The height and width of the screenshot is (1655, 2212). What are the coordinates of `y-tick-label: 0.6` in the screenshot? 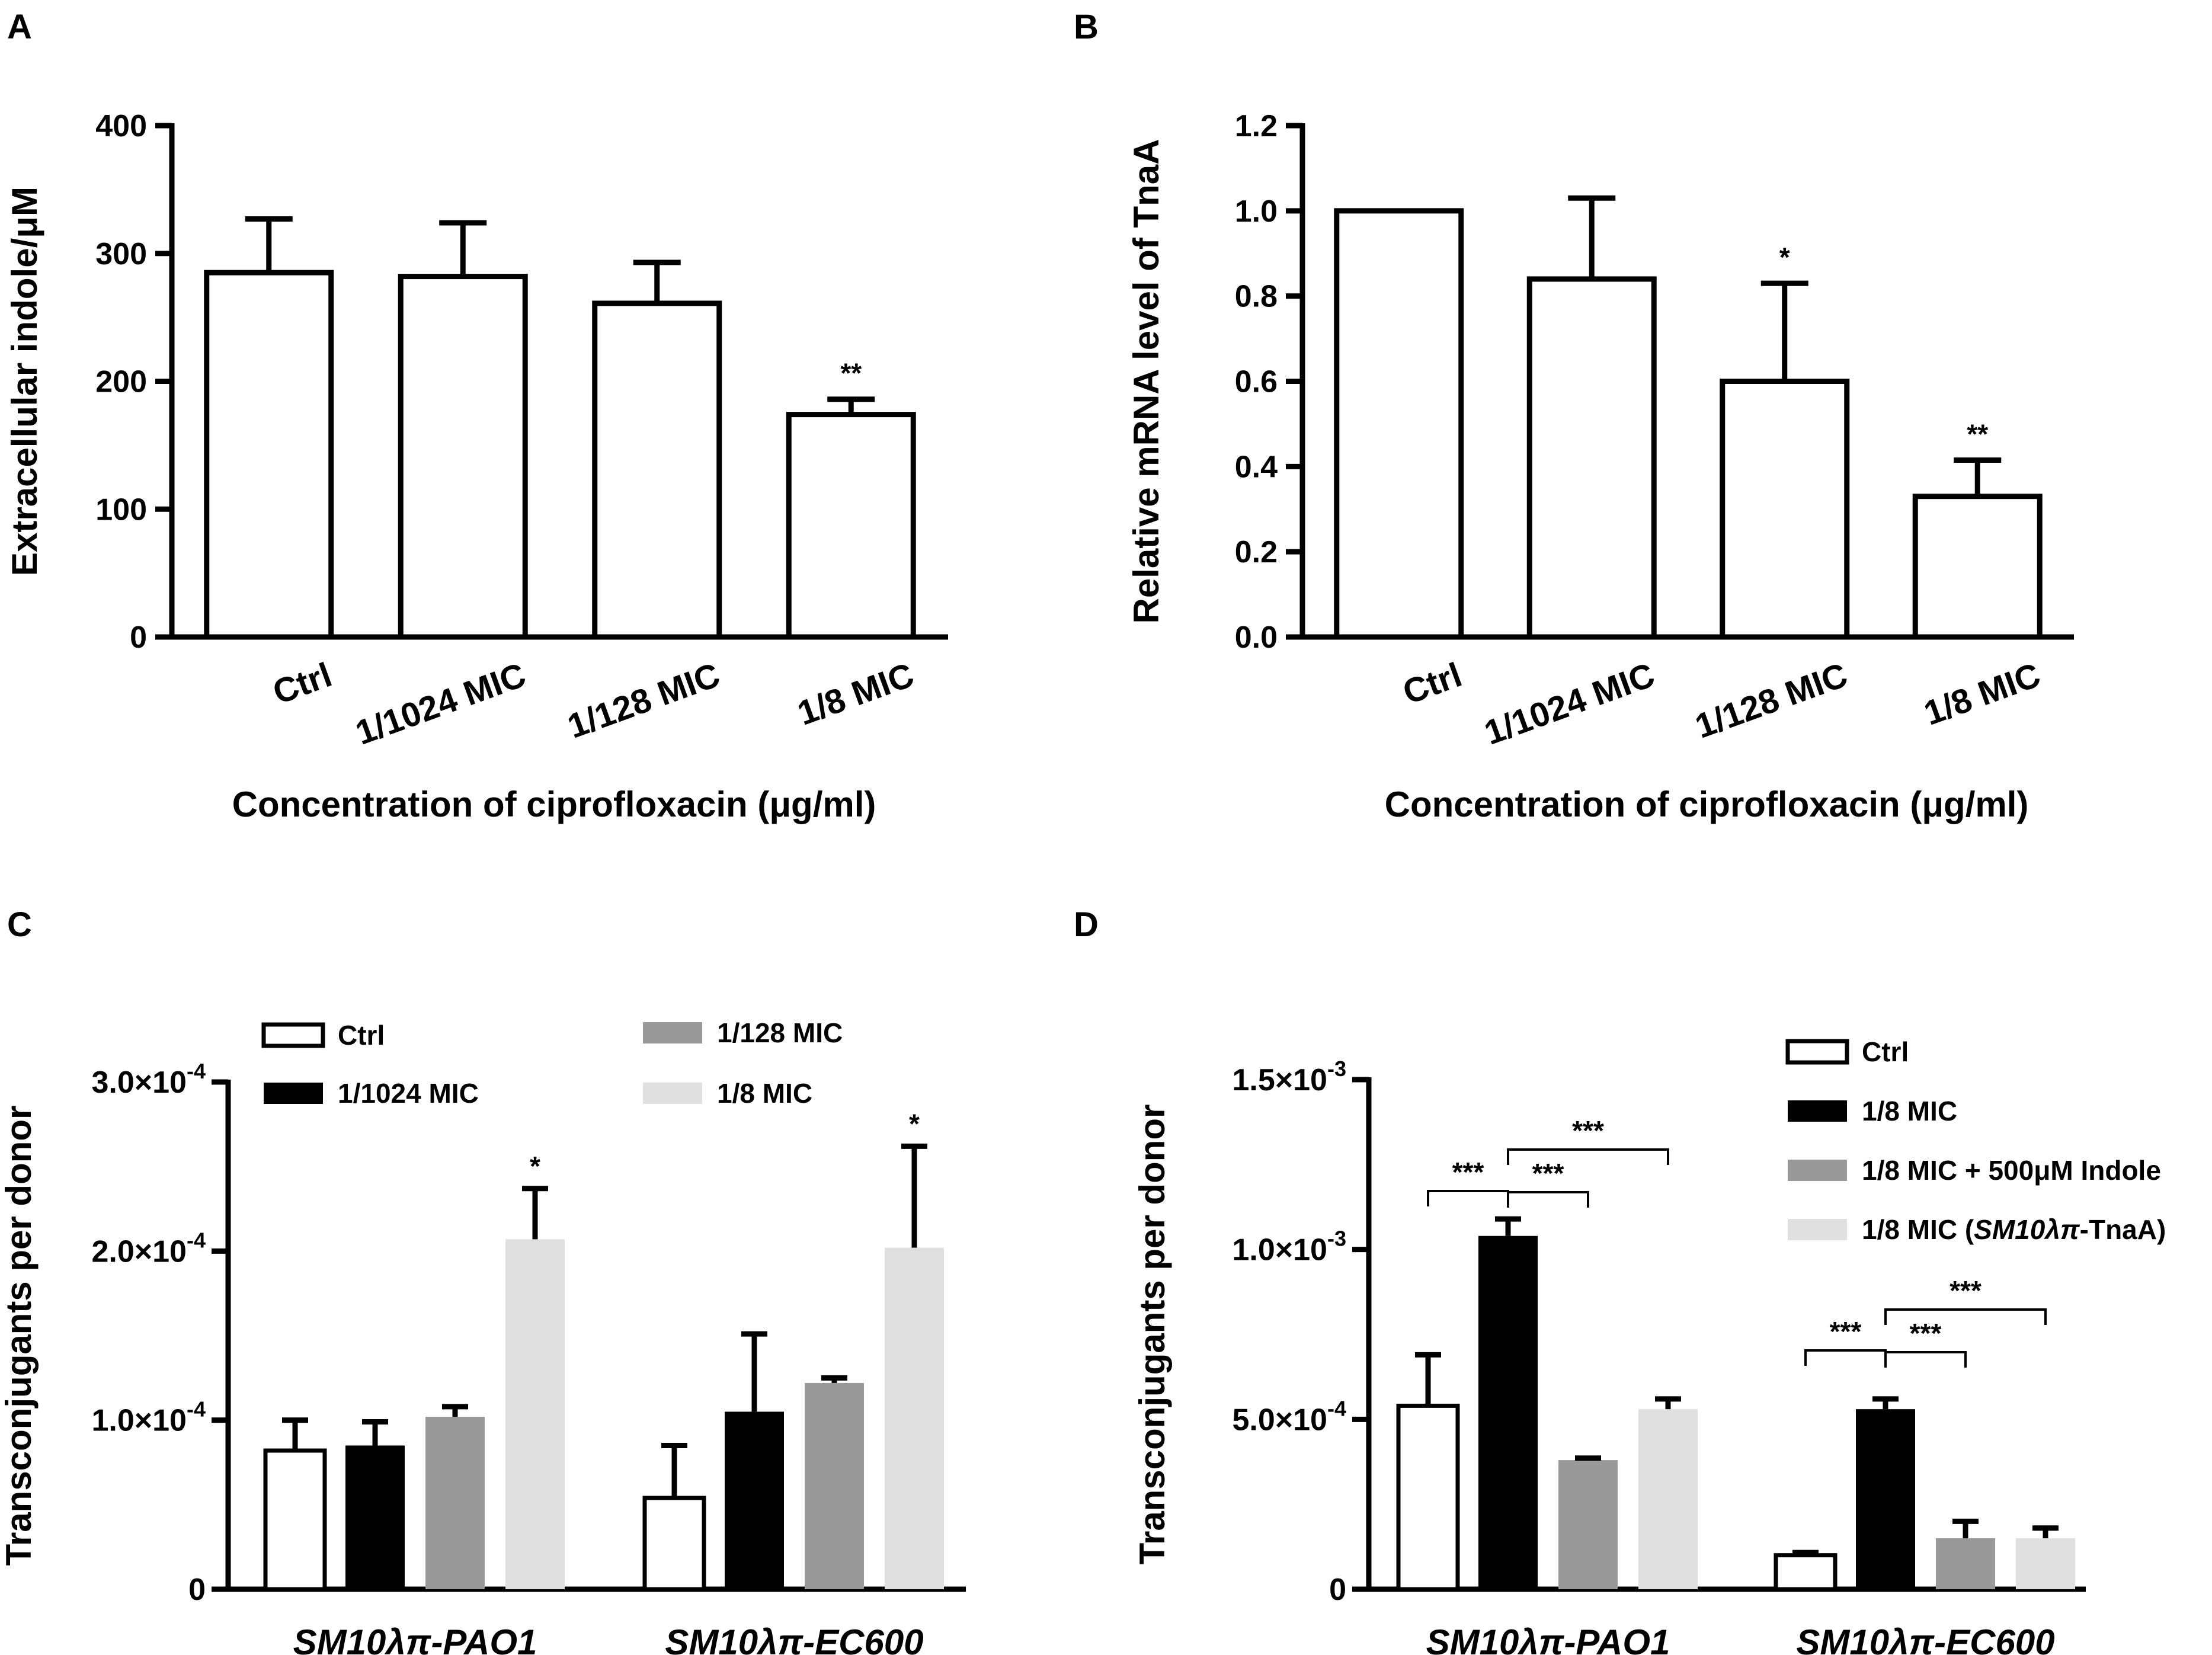 It's located at (1256, 382).